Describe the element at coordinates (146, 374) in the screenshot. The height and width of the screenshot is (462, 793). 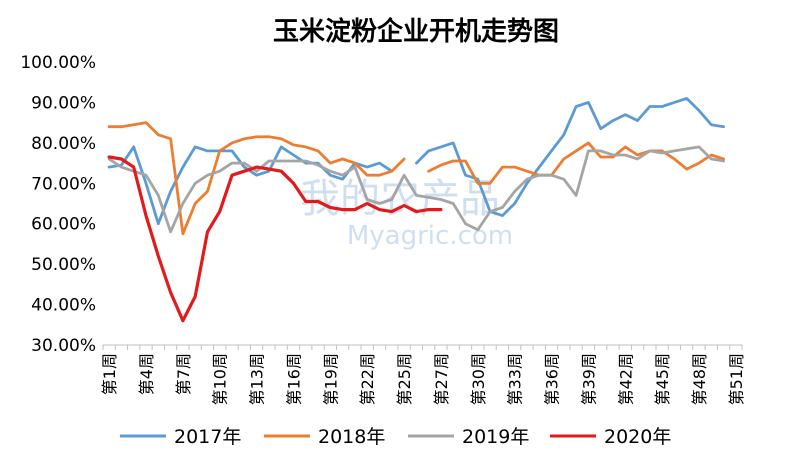
I see `x-tick-label: 第4周` at that location.